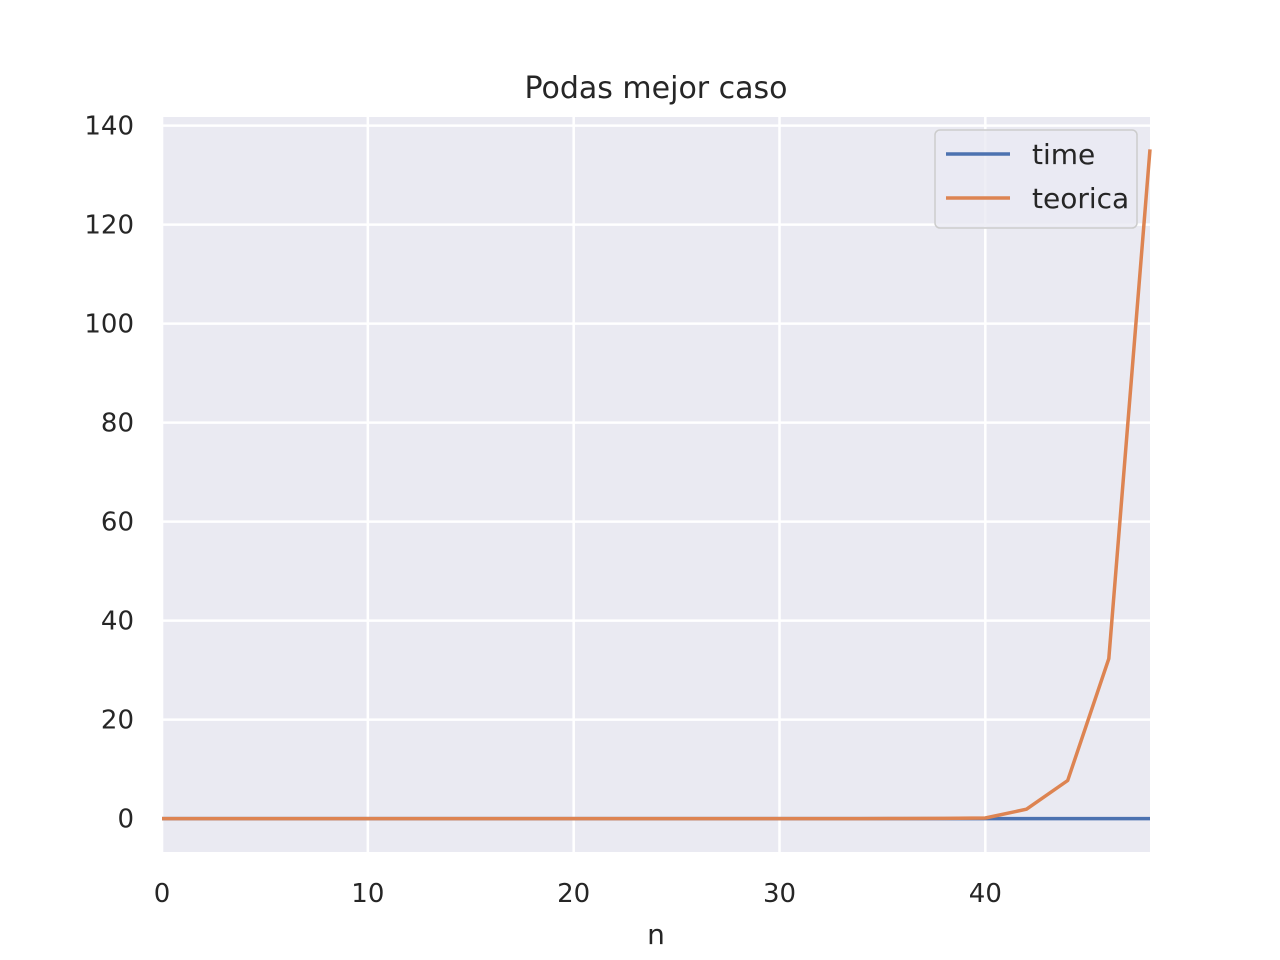 The image size is (1280, 960). I want to click on y-tick-label: 20, so click(117, 721).